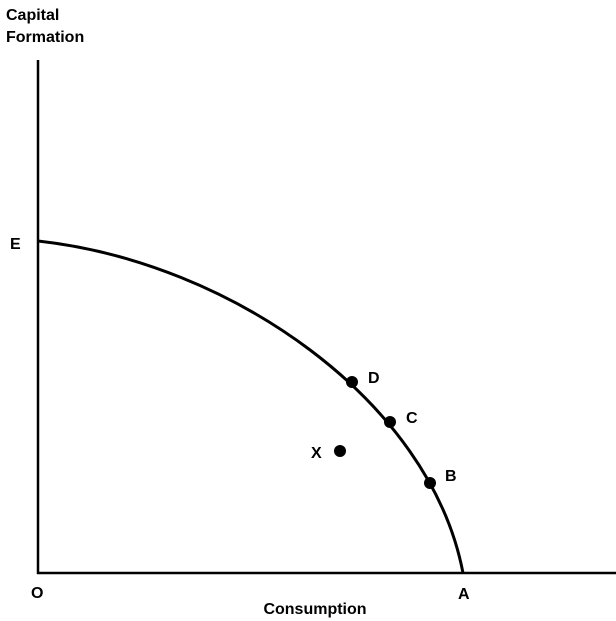 The width and height of the screenshot is (616, 621). I want to click on y-axis-label-line: Capital, so click(32, 15).